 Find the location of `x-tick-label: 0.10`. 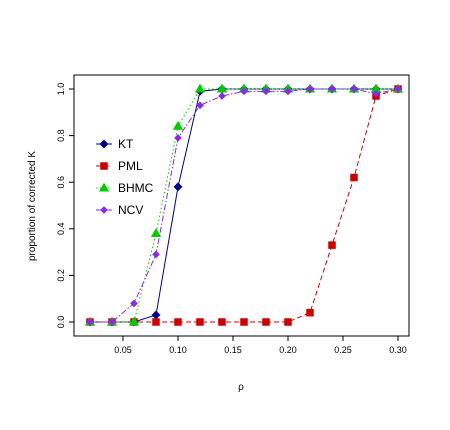

x-tick-label: 0.10 is located at coordinates (178, 350).